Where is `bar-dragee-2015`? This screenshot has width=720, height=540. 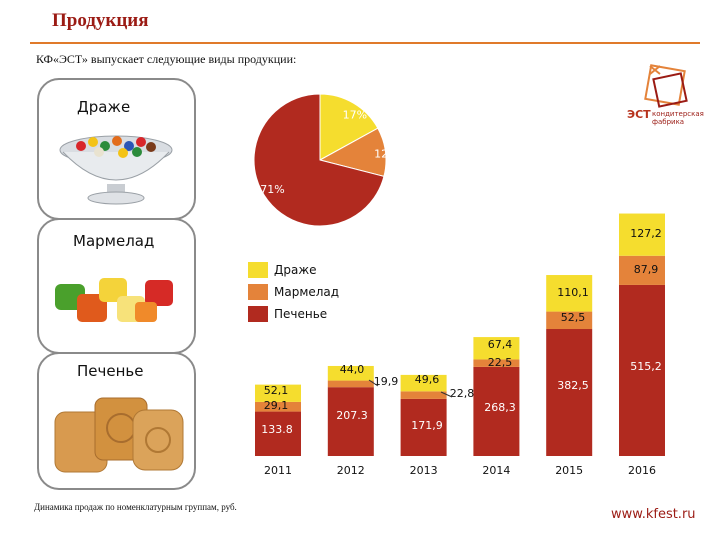
bar-dragee-2015 is located at coordinates (569, 293).